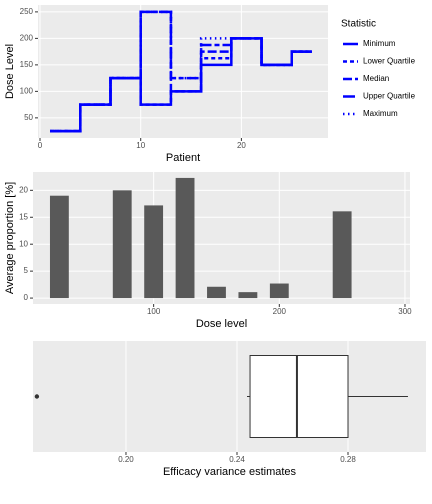  What do you see at coordinates (10, 238) in the screenshot?
I see `y-axis-title: Average proportion [%]` at bounding box center [10, 238].